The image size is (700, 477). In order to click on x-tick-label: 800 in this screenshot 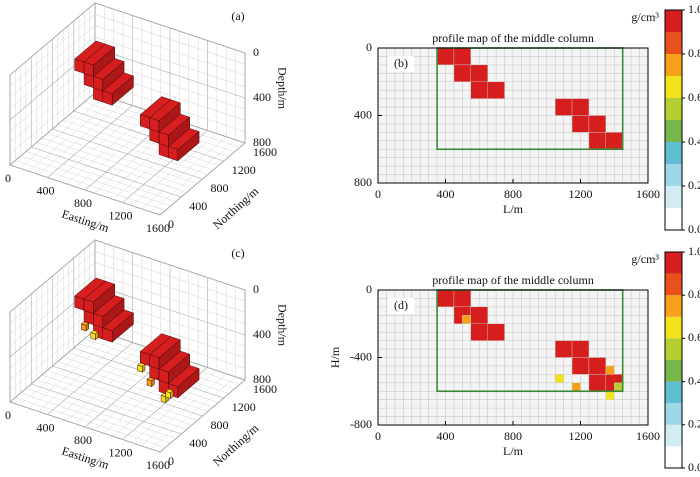, I will do `click(513, 436)`.